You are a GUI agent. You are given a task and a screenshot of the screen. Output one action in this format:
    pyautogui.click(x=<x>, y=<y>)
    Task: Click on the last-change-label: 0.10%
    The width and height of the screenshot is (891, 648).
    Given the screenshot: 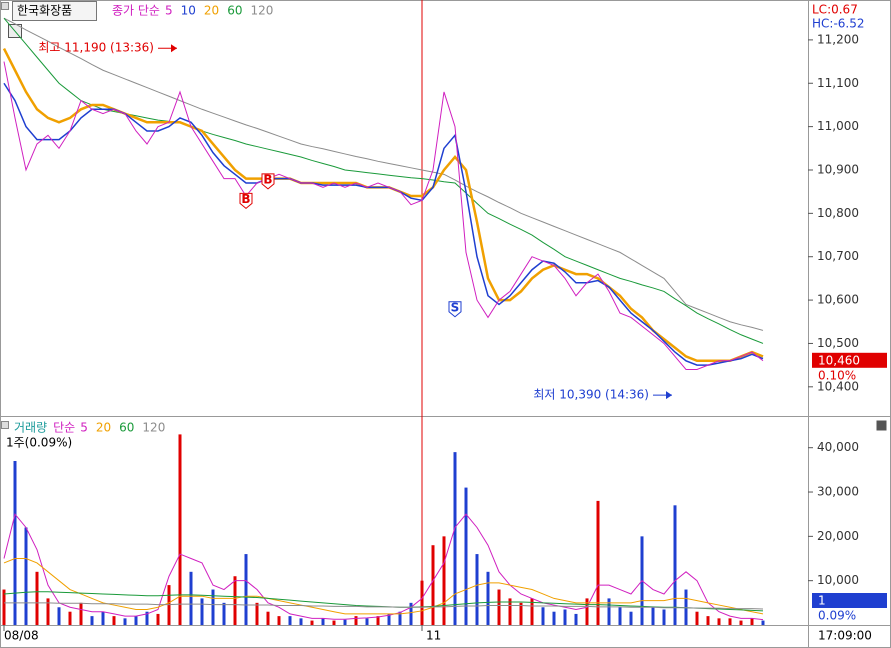 What is the action you would take?
    pyautogui.click(x=837, y=375)
    